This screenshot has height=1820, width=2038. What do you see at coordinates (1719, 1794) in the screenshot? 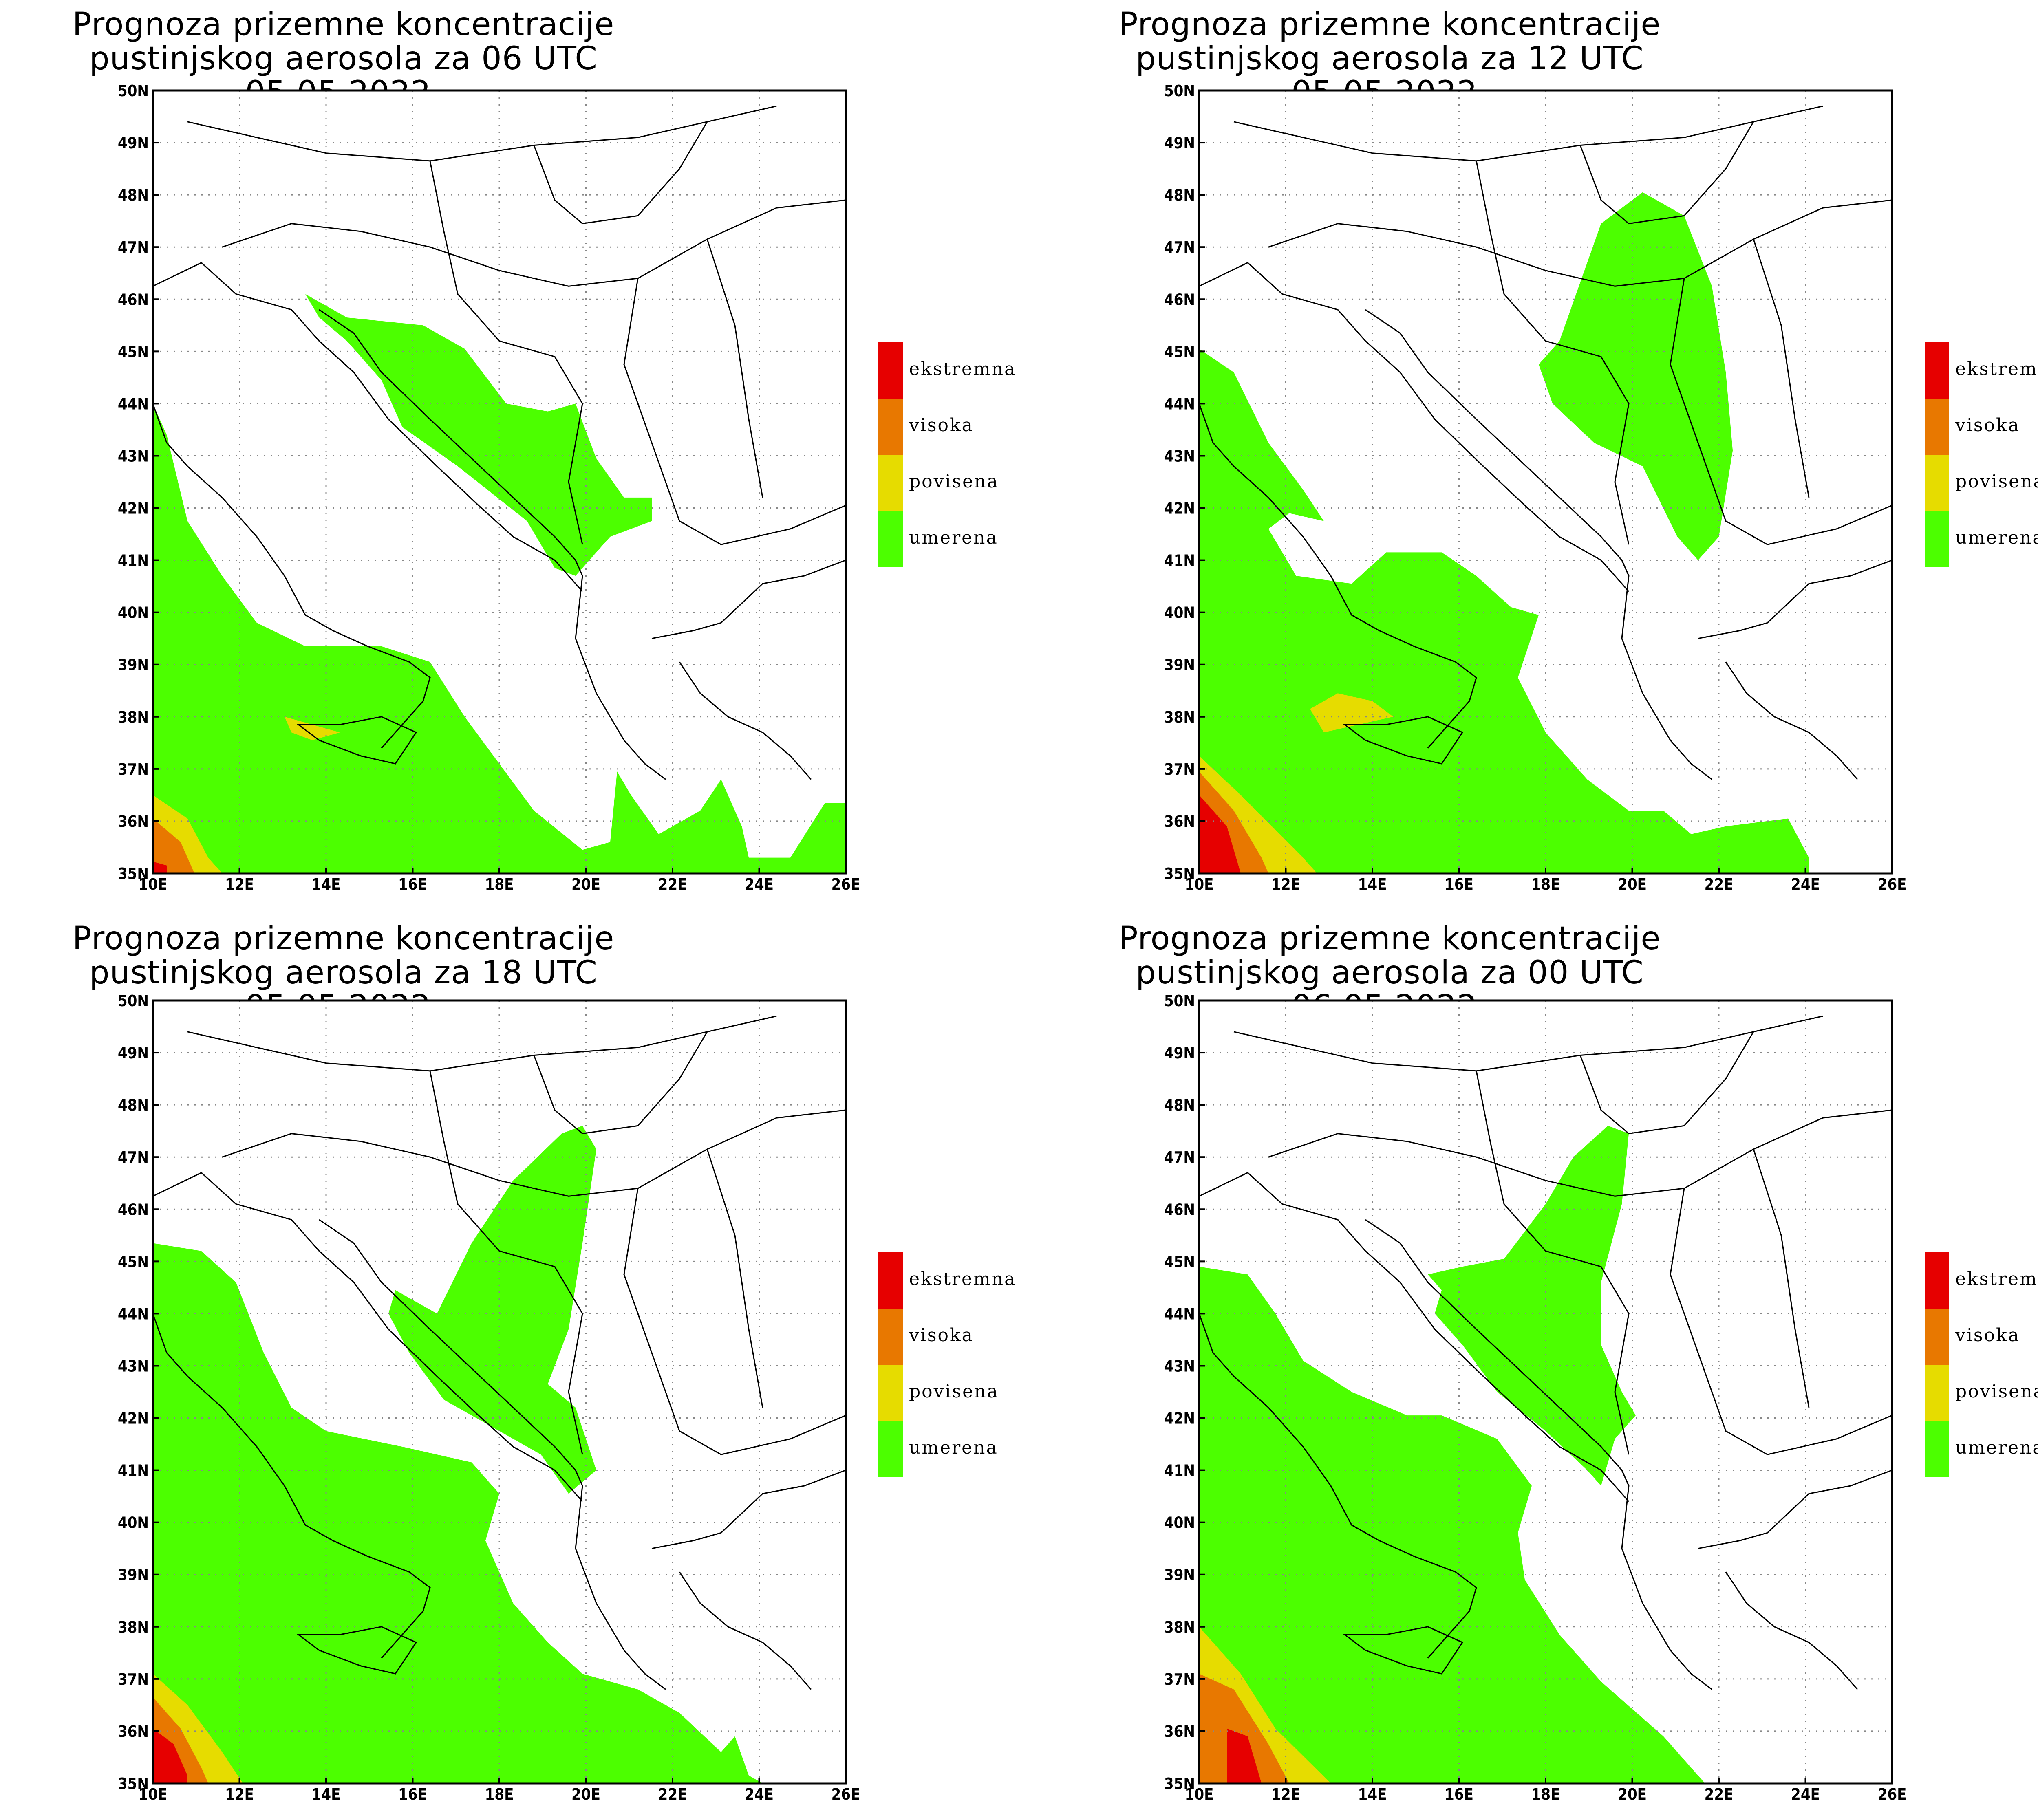
I see `lon-tick-label: 22E` at bounding box center [1719, 1794].